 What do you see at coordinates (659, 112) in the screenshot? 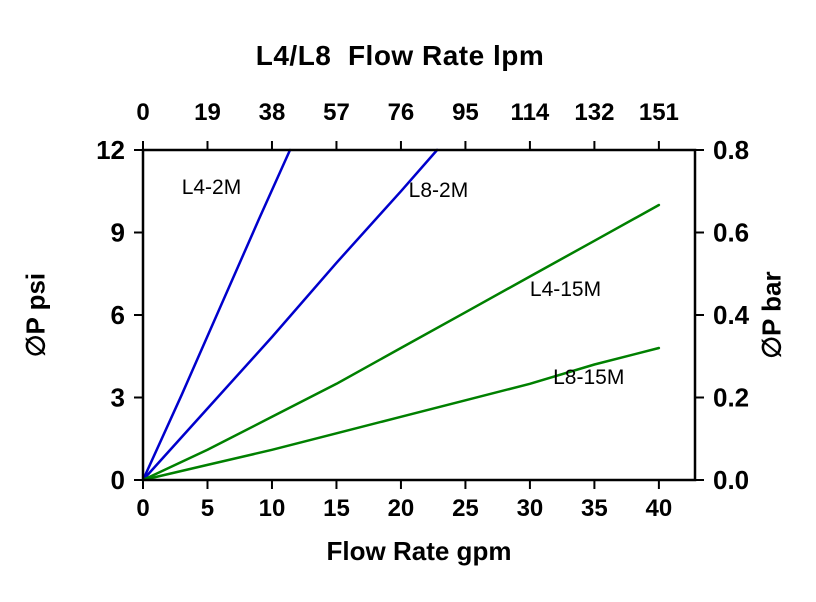
I see `top-tick-label: 151` at bounding box center [659, 112].